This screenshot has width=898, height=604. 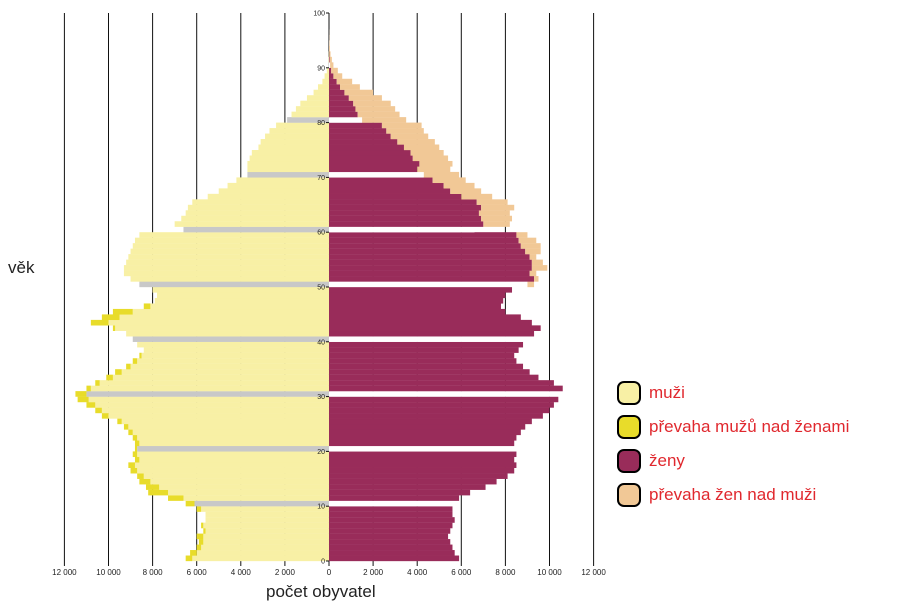 I want to click on legend-label: převaha mužů nad ženami, so click(x=749, y=426).